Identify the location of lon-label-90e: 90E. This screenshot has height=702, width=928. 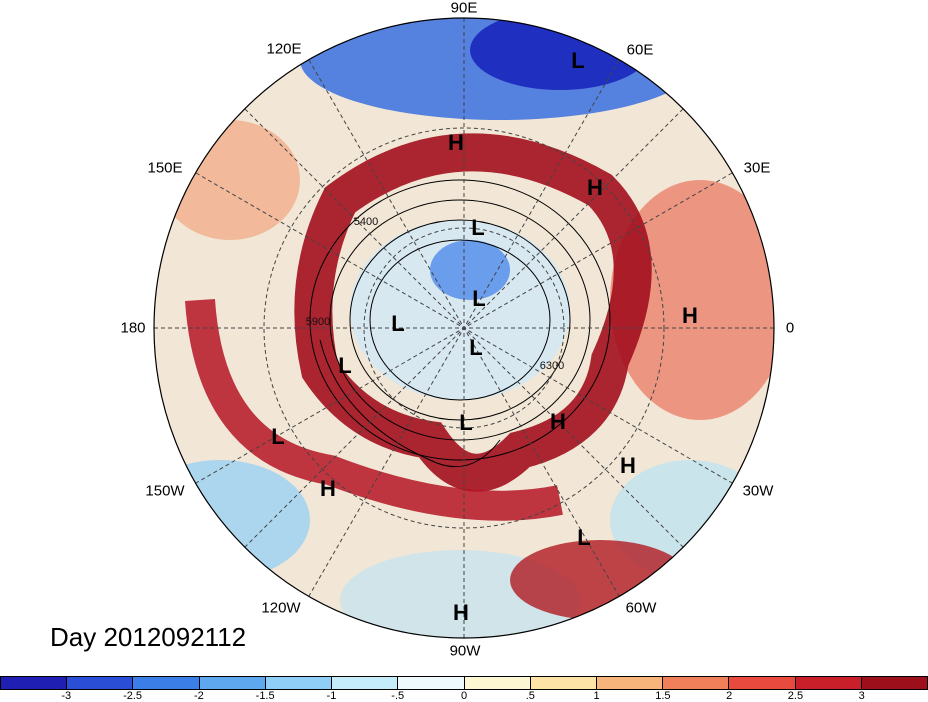
(464, 8).